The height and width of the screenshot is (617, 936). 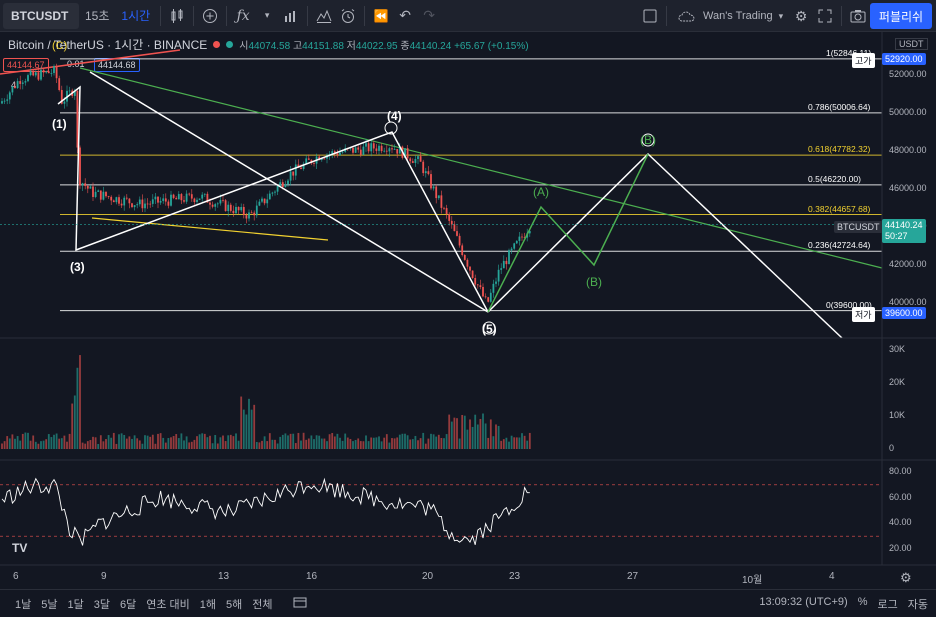 What do you see at coordinates (300, 603) in the screenshot?
I see `calendar-goto-icon` at bounding box center [300, 603].